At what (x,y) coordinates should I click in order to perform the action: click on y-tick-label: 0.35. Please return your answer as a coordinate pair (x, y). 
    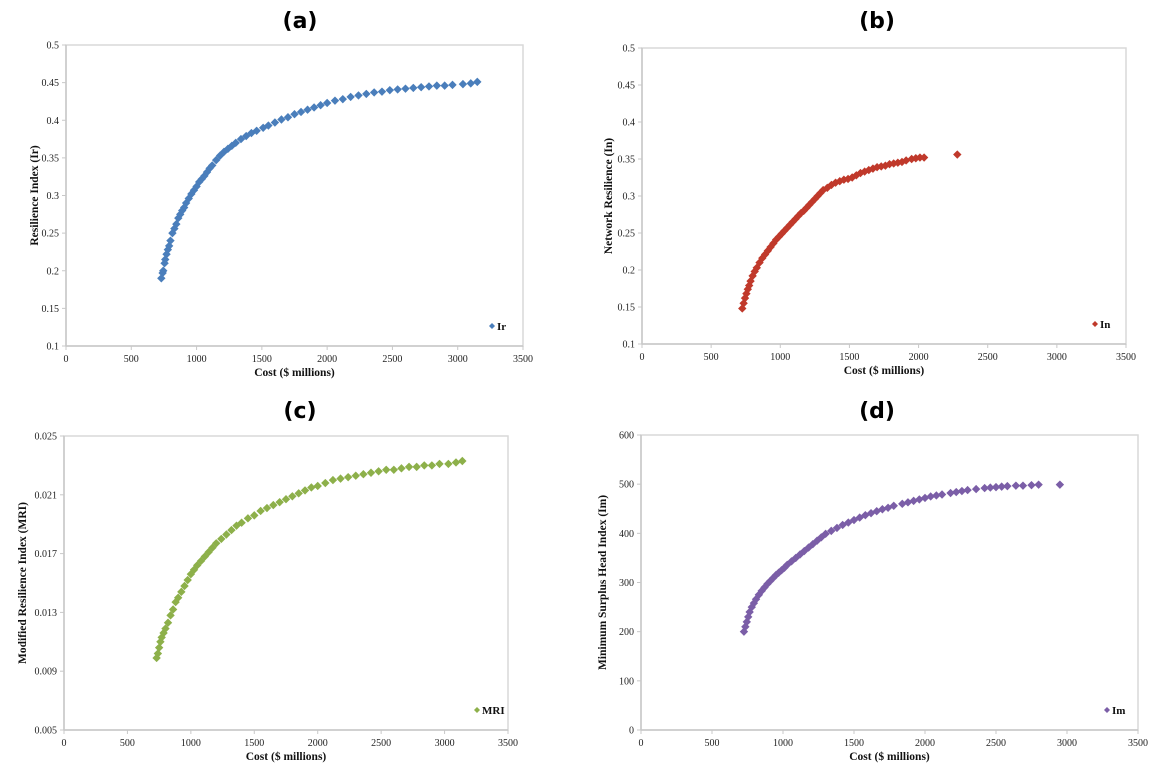
    Looking at the image, I should click on (51, 158).